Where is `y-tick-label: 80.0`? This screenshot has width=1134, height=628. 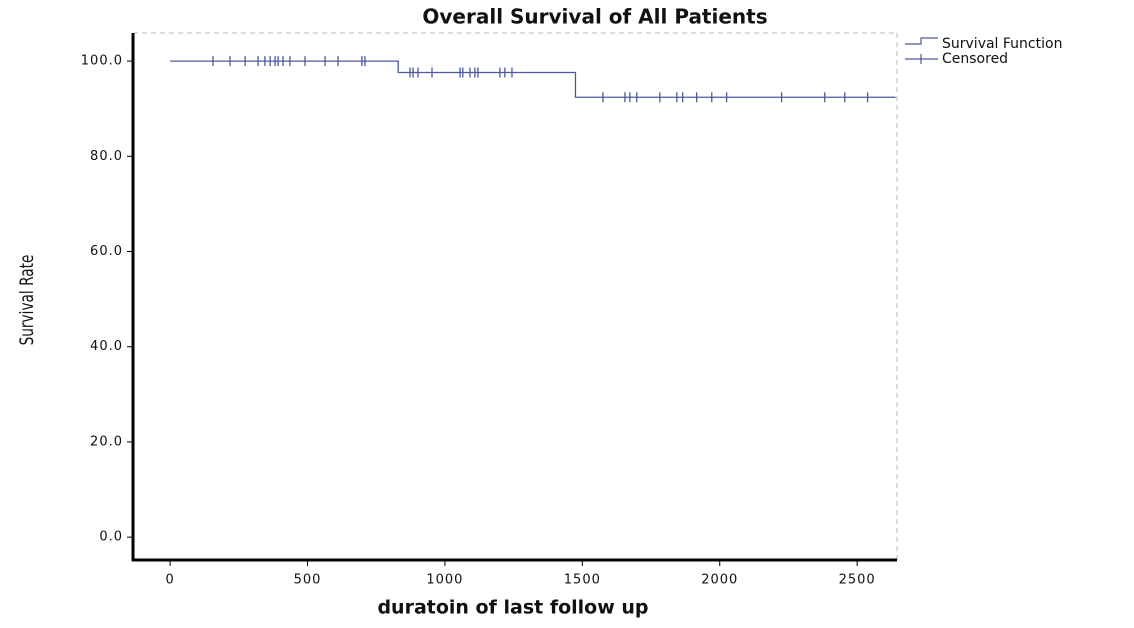
y-tick-label: 80.0 is located at coordinates (106, 156).